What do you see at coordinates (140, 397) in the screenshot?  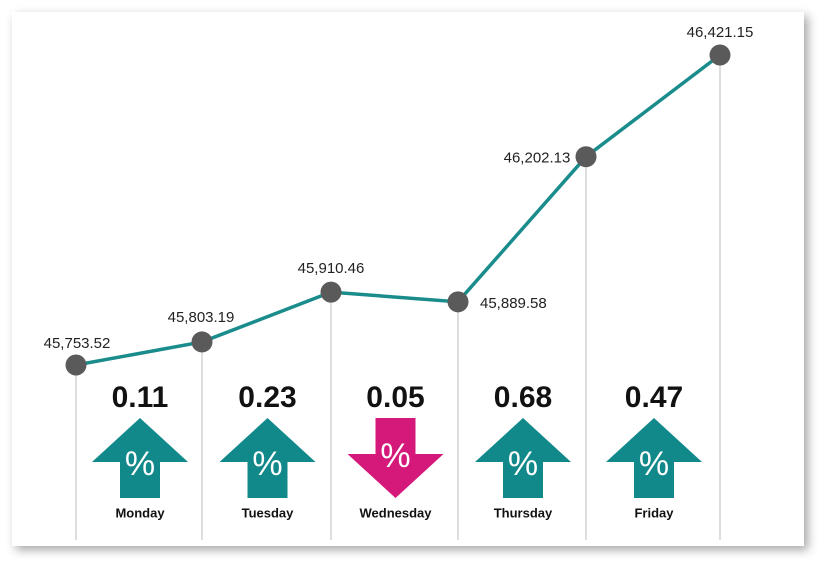 I see `change-value: 0.11` at bounding box center [140, 397].